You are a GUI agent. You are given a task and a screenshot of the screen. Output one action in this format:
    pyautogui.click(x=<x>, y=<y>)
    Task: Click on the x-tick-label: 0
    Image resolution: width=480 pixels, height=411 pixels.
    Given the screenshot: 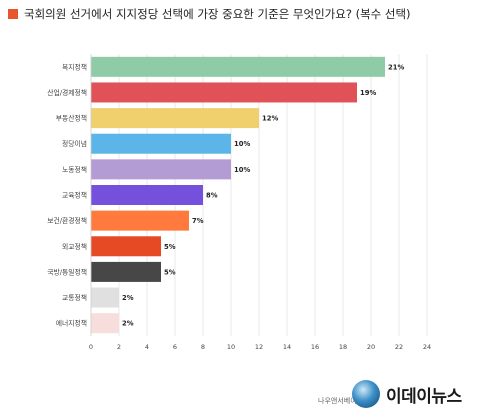 What is the action you would take?
    pyautogui.click(x=91, y=347)
    